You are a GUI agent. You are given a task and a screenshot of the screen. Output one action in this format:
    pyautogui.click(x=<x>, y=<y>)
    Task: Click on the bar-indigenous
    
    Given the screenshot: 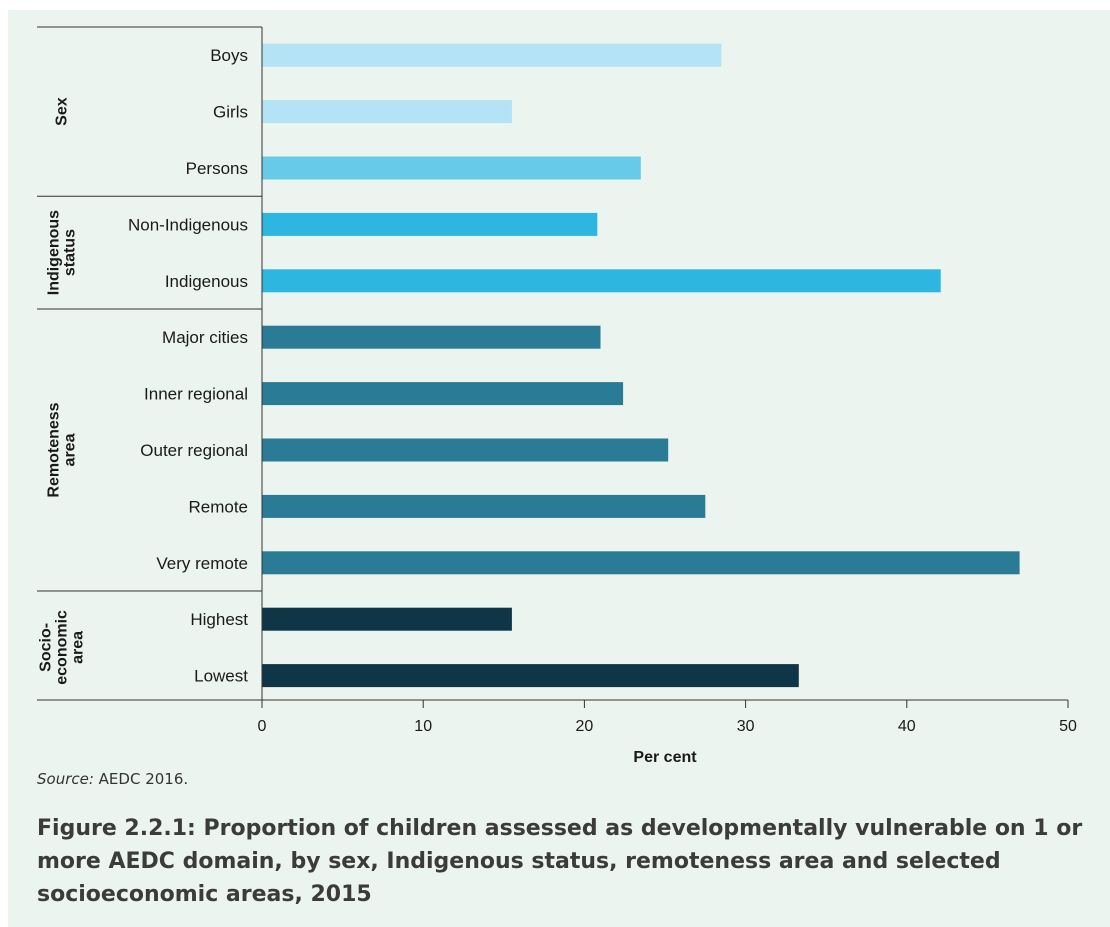 What is the action you would take?
    pyautogui.click(x=601, y=281)
    